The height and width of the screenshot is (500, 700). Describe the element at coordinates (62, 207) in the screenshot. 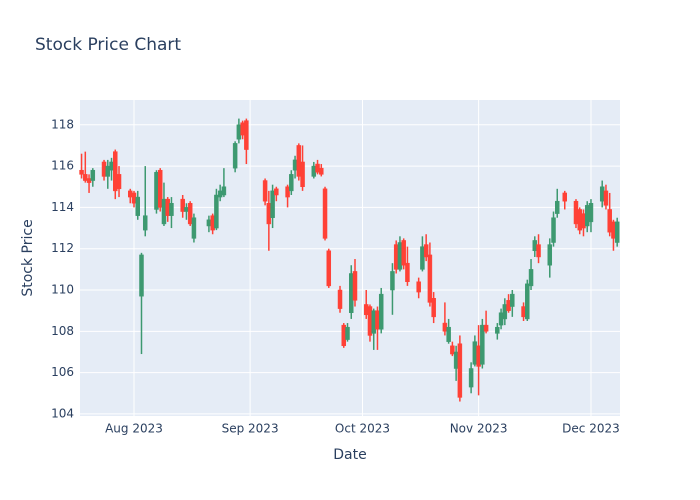

I see `y-tick-label: 114` at that location.